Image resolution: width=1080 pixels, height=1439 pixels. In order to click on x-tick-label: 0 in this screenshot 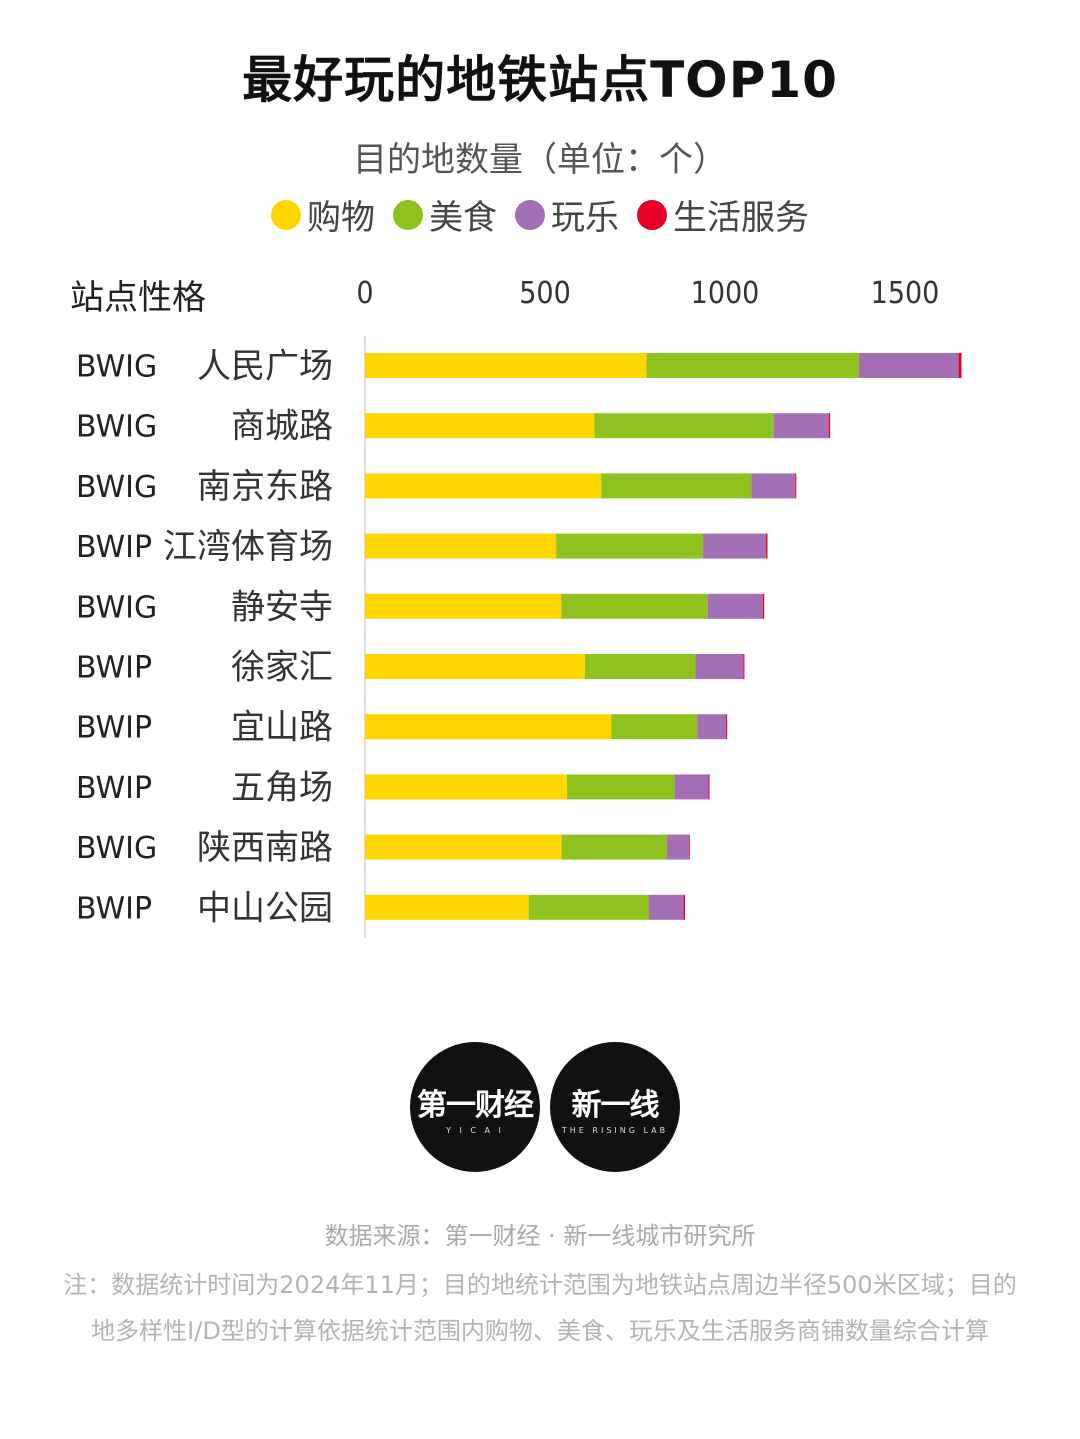, I will do `click(364, 293)`.